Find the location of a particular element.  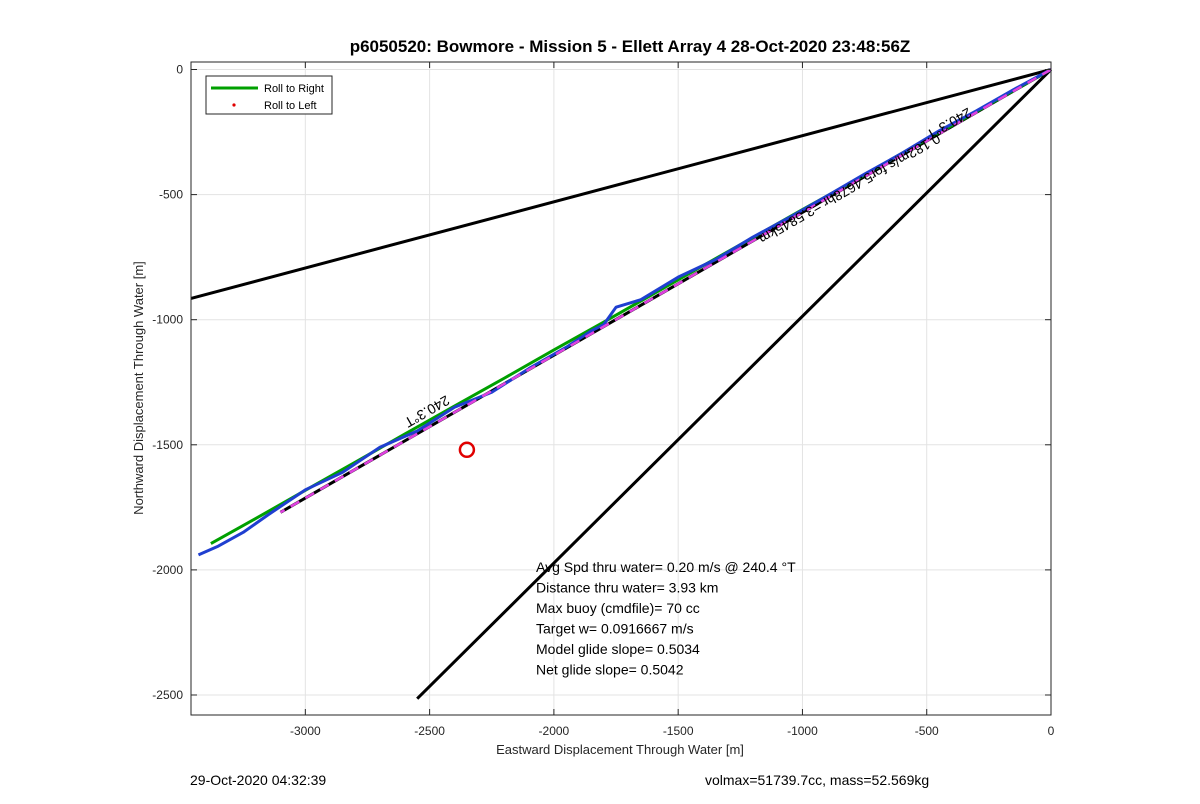

x-tick-label: -500 is located at coordinates (927, 731).